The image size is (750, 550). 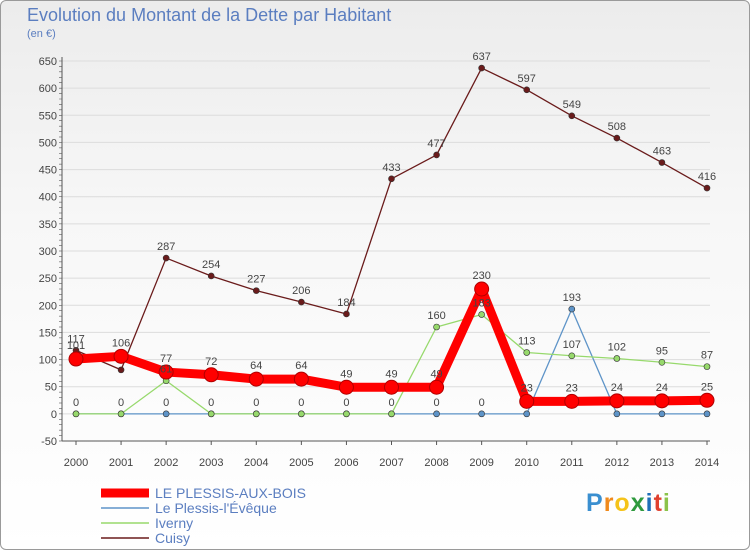 What do you see at coordinates (481, 57) in the screenshot?
I see `data-label: 637` at bounding box center [481, 57].